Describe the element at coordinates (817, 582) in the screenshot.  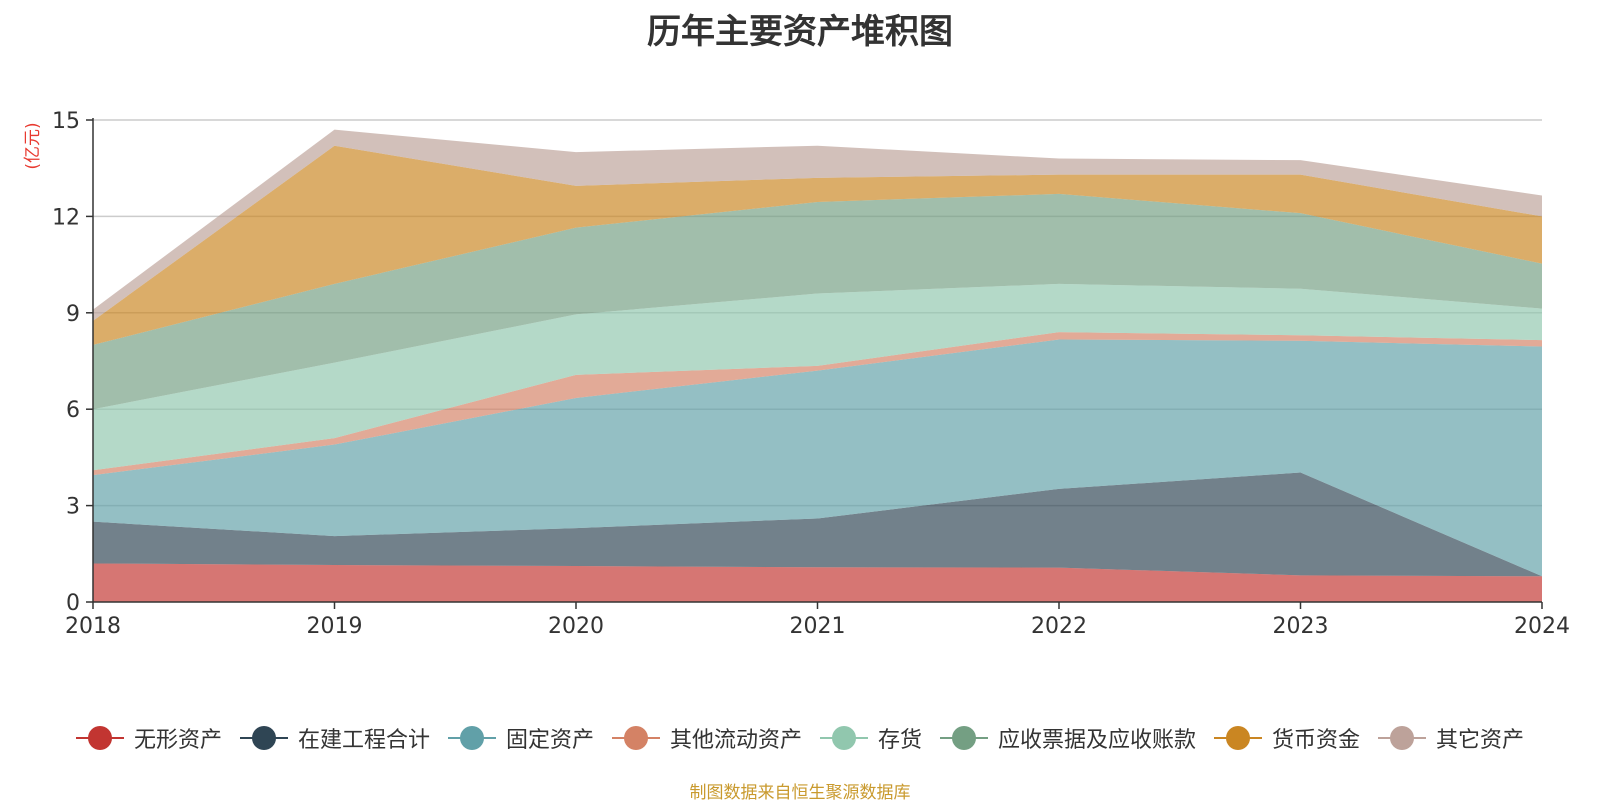
I see `area-无形资产` at that location.